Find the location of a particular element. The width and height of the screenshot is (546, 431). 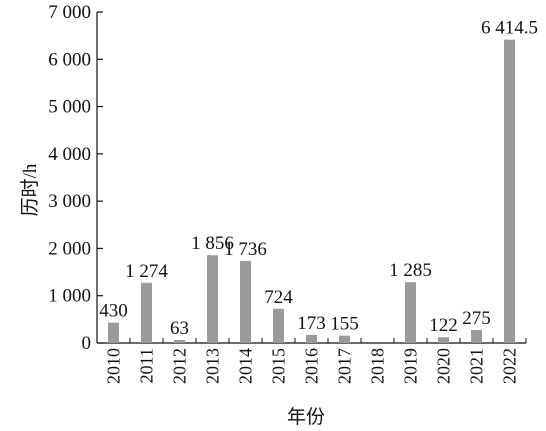

data-label-2015: 724 is located at coordinates (278, 297).